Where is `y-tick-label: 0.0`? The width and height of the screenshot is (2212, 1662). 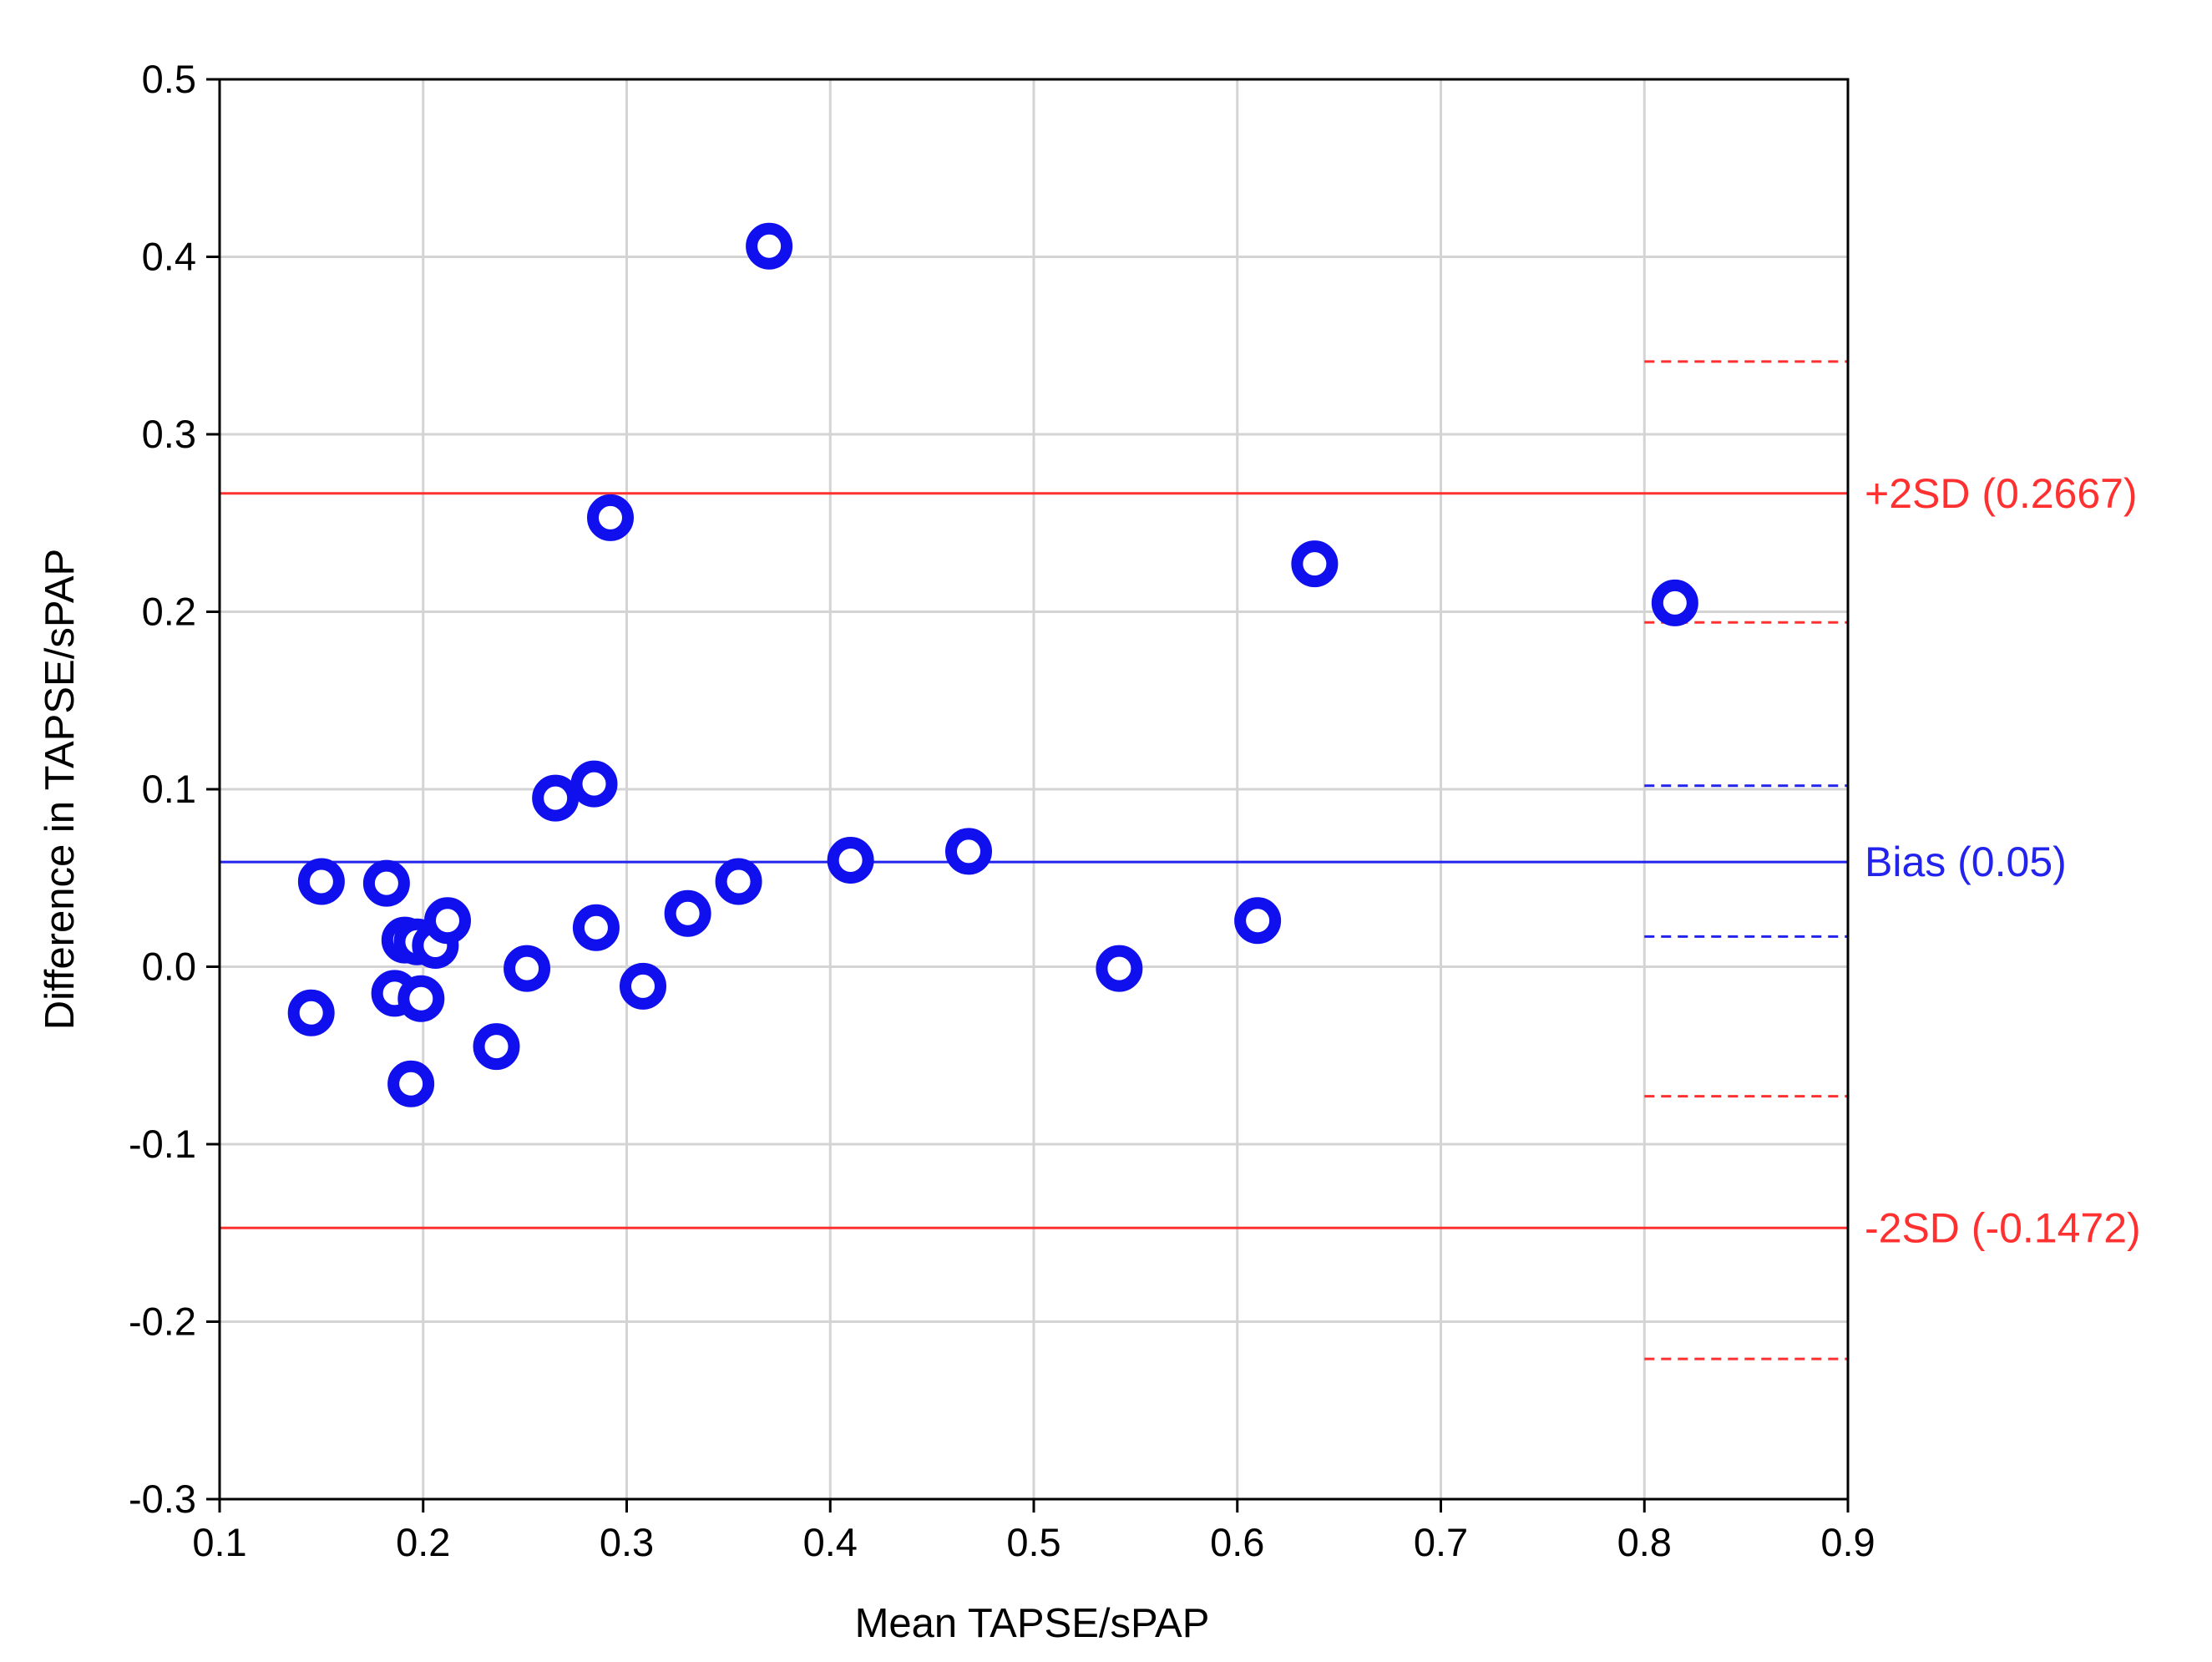
y-tick-label: 0.0 is located at coordinates (169, 967).